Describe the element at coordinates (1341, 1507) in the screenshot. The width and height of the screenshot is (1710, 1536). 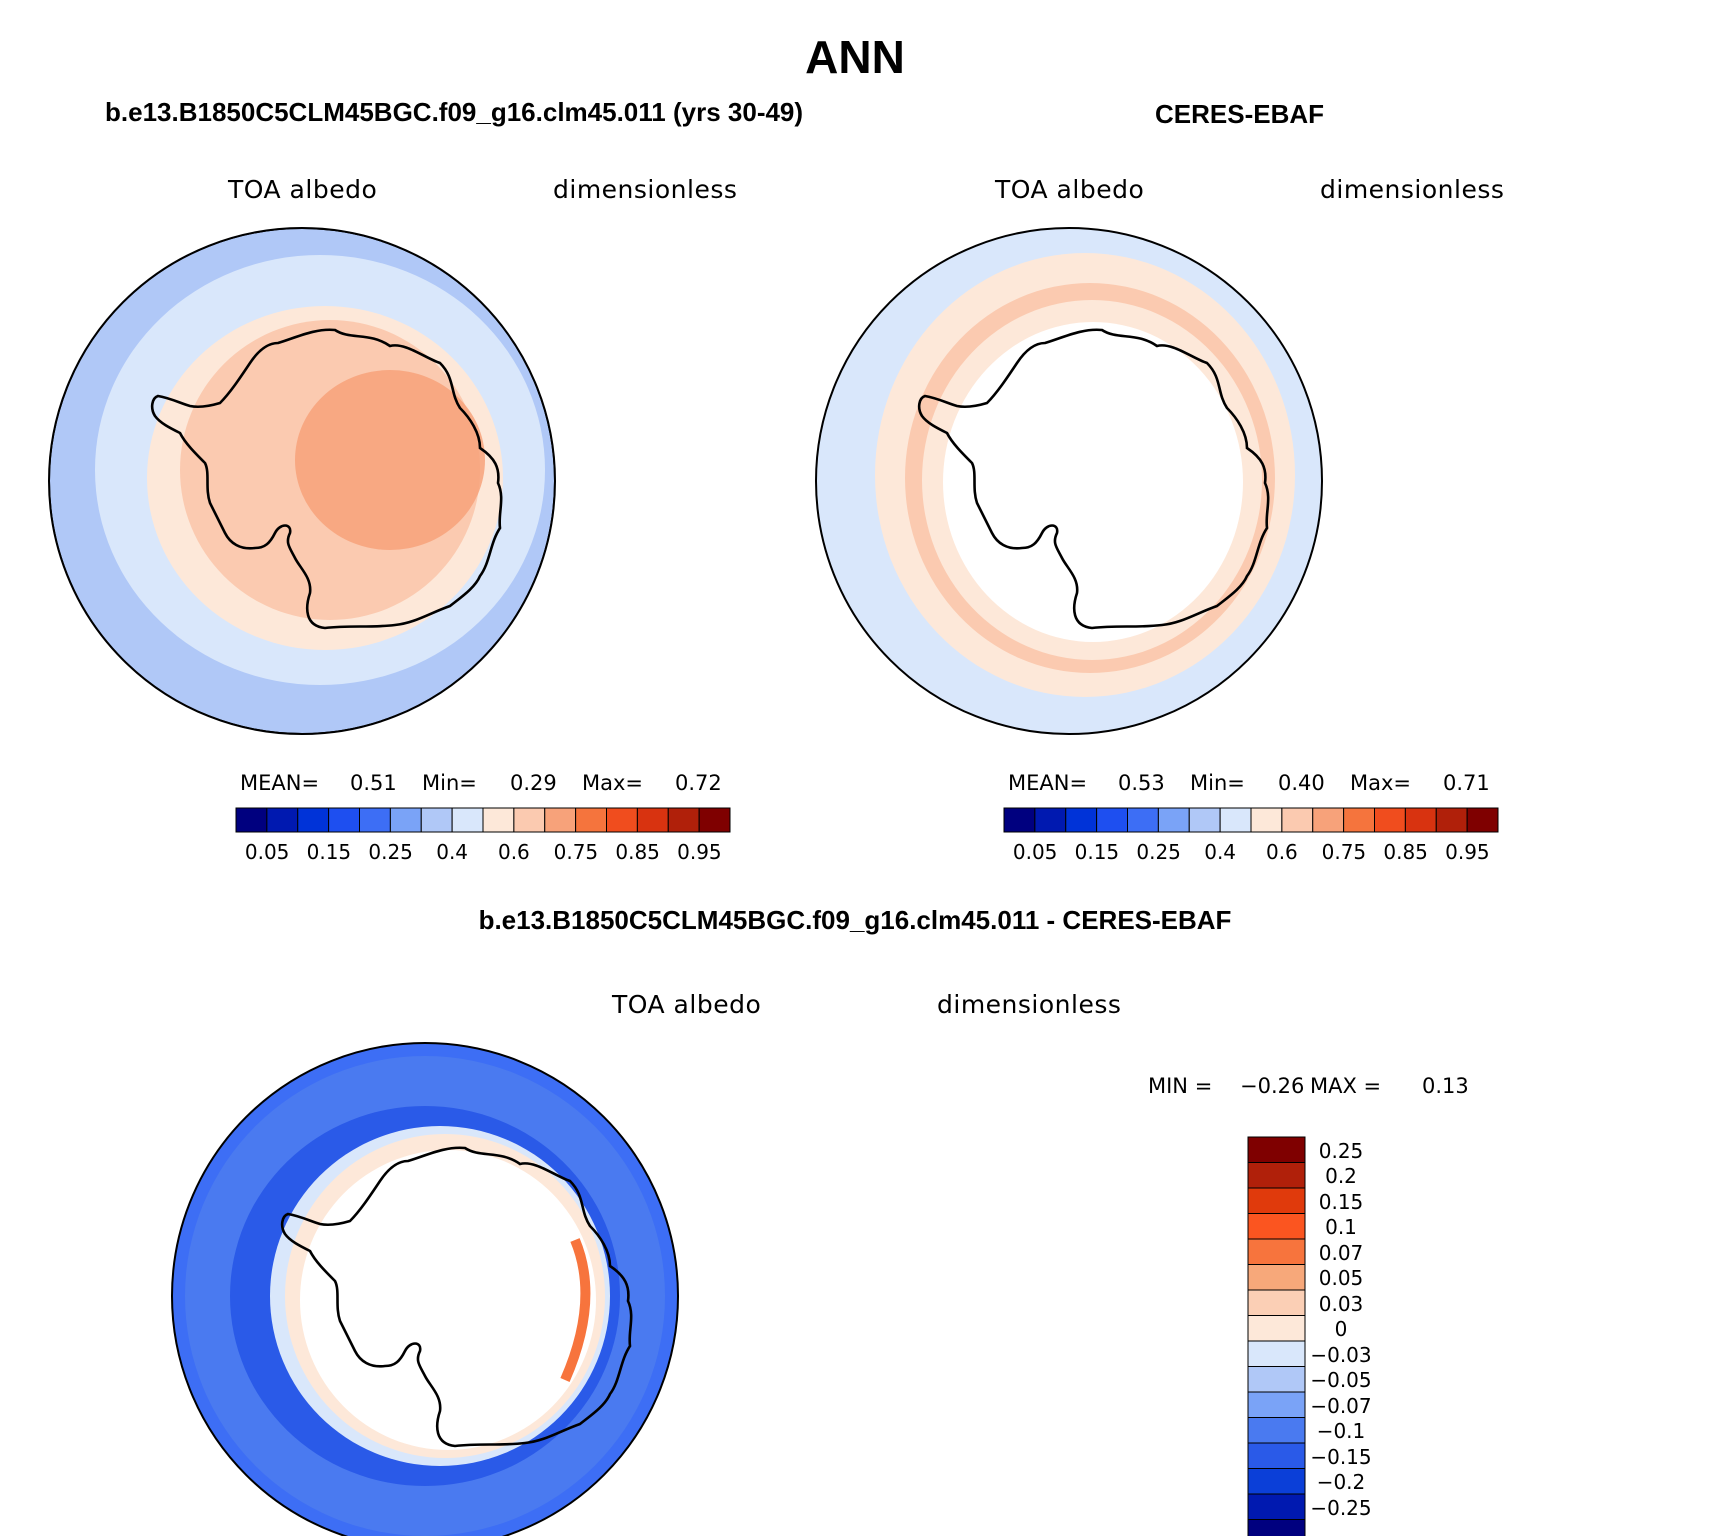
I see `diff-colorbar-label: −0.25` at that location.